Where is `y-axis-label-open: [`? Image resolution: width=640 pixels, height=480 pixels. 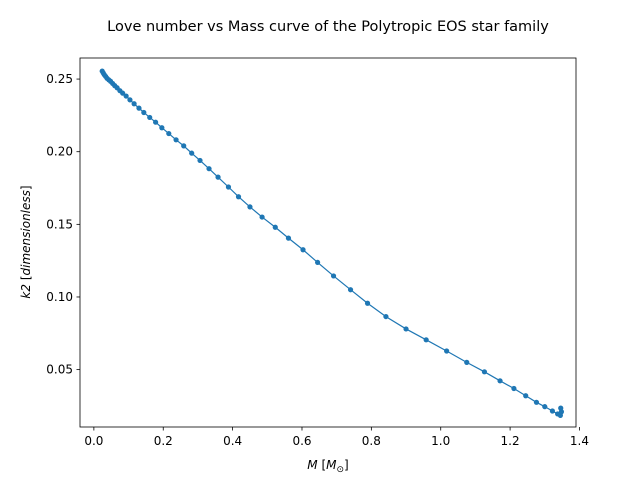 y-axis-label-open: [ is located at coordinates (26, 279).